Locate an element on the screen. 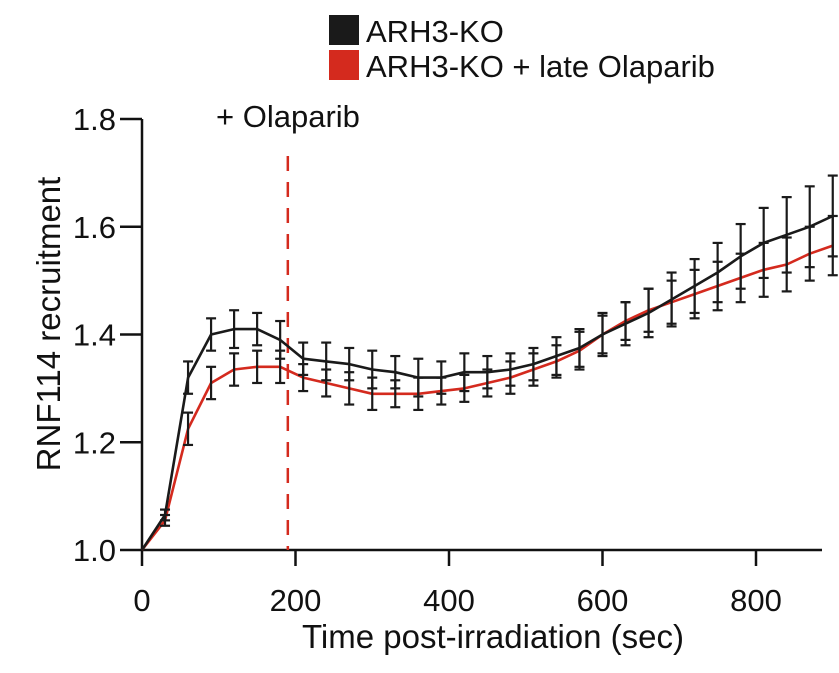 This screenshot has width=839, height=673. x-tick-label: 800 is located at coordinates (756, 600).